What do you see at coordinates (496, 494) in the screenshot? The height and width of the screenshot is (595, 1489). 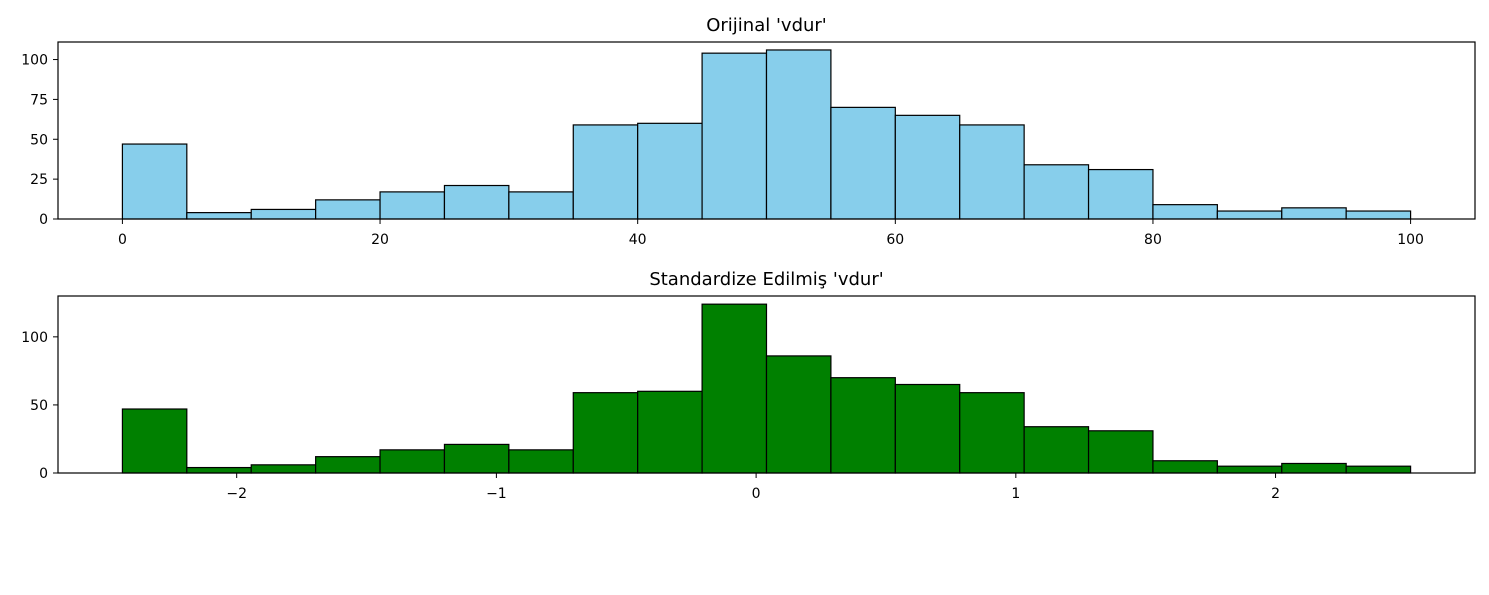 I see `x-tick-label: −1` at bounding box center [496, 494].